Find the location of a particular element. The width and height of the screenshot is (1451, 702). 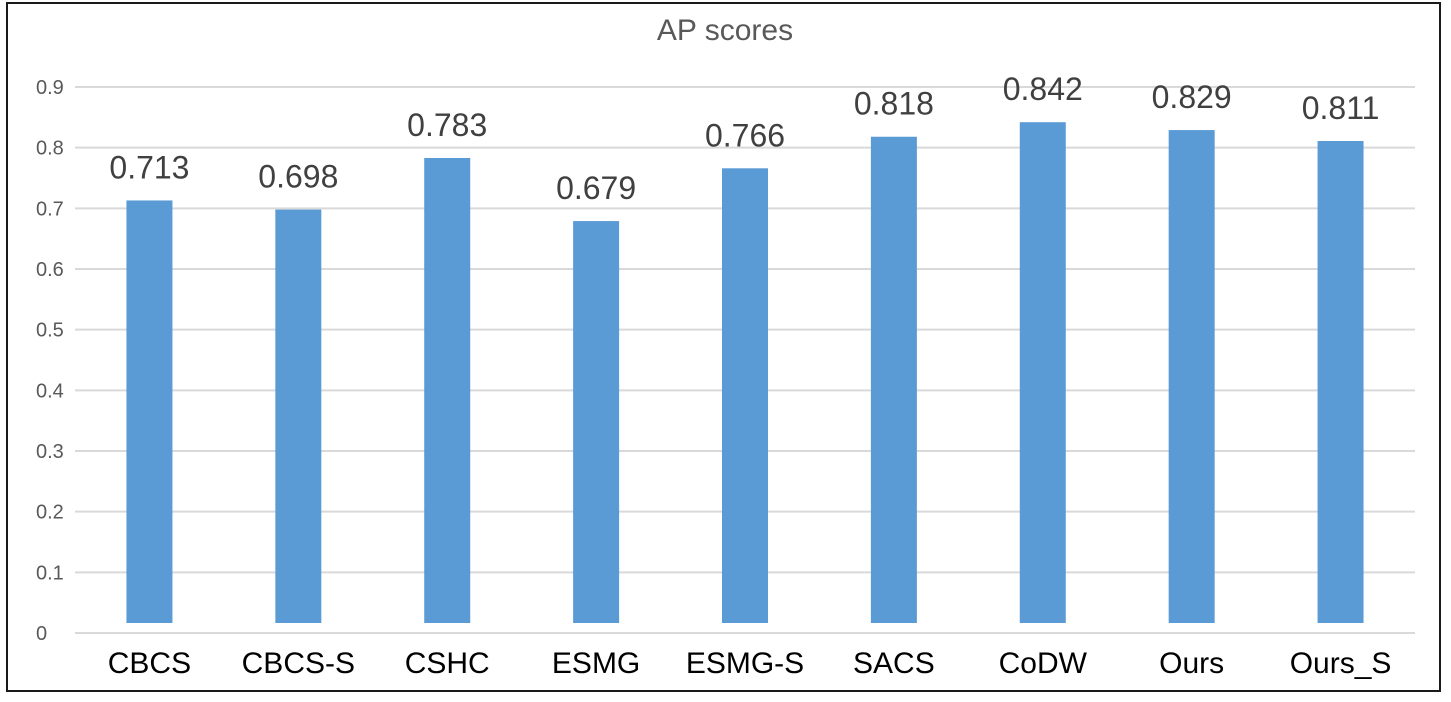

x-category-label: ESMG-S is located at coordinates (745, 663).